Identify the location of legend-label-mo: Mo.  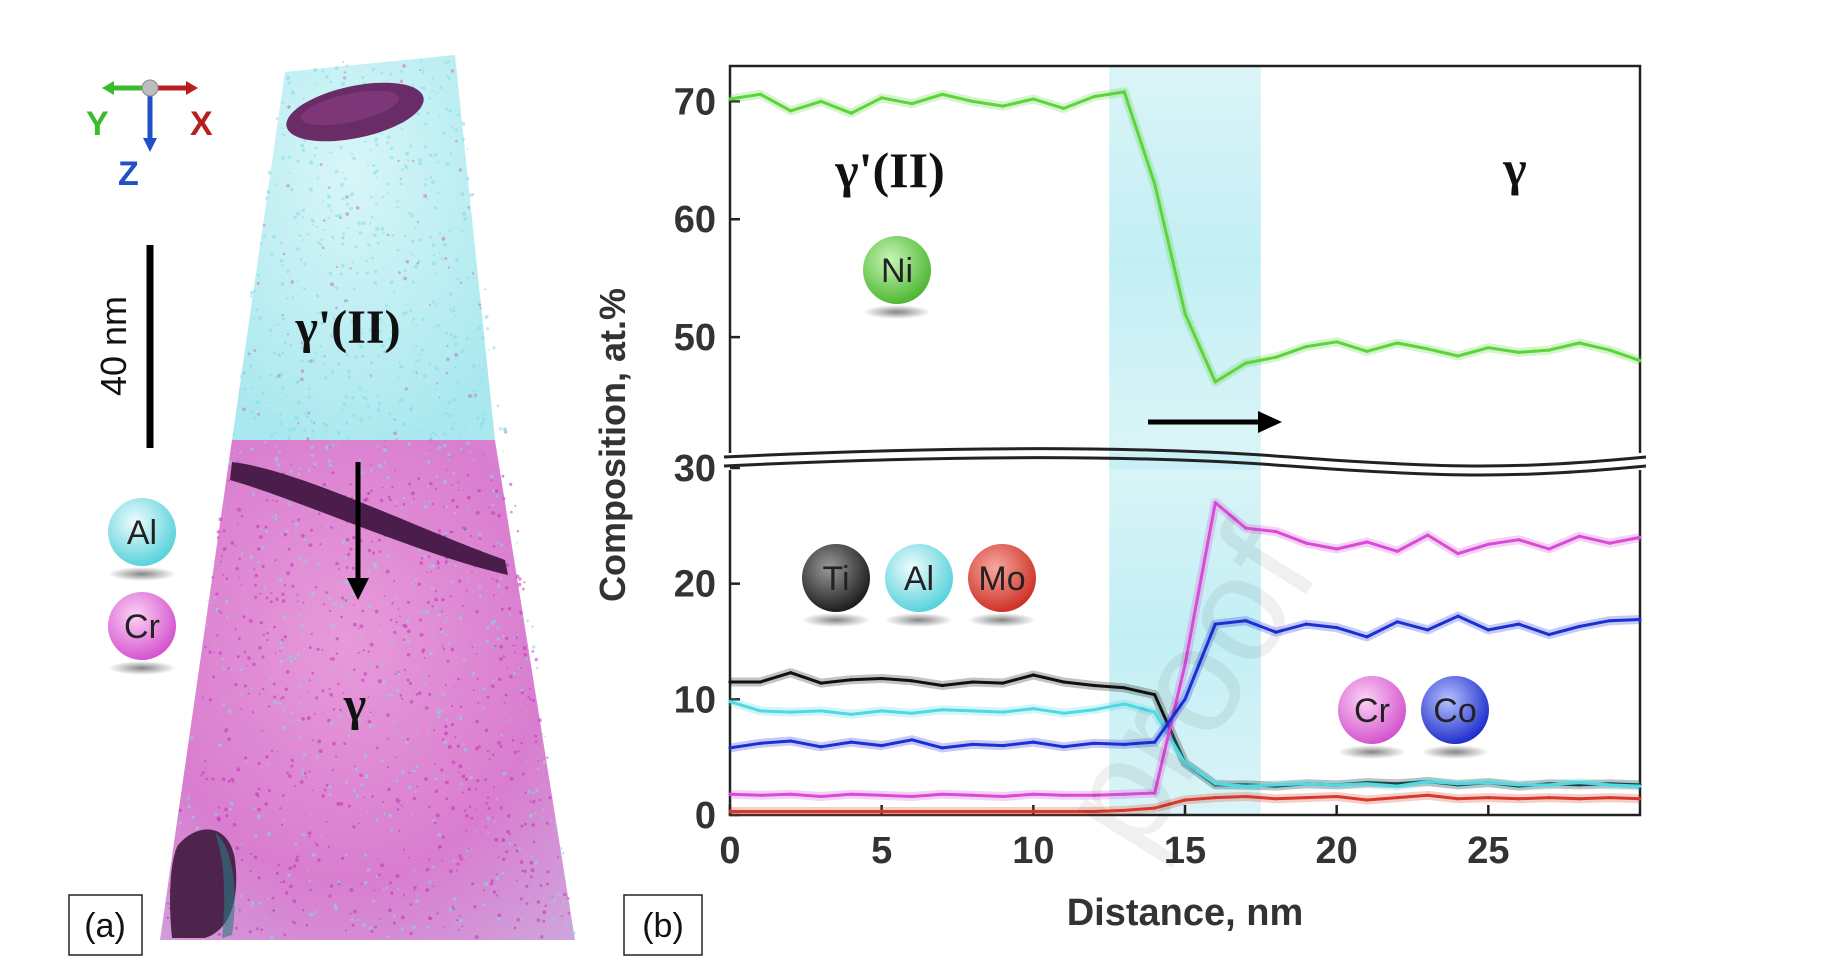
(1001, 579).